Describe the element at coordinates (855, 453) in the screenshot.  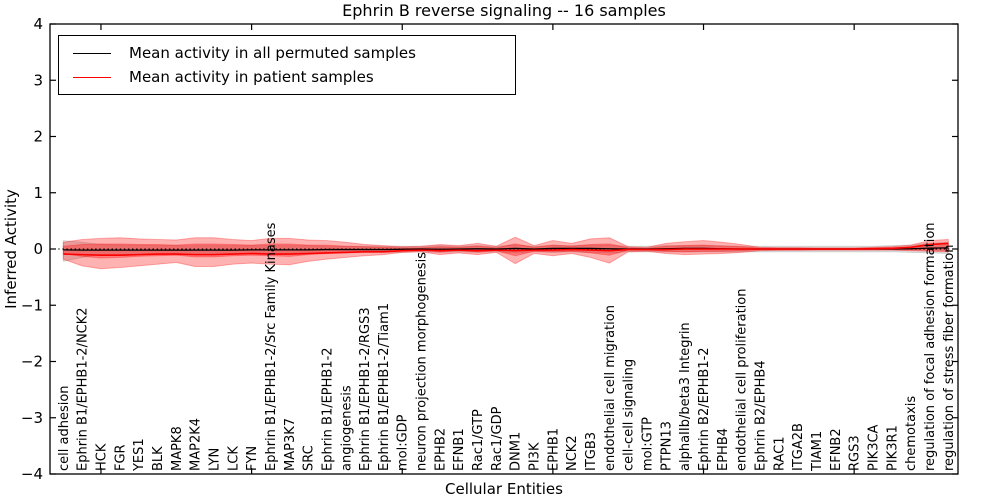
I see `x-tick-label: RGS3` at that location.